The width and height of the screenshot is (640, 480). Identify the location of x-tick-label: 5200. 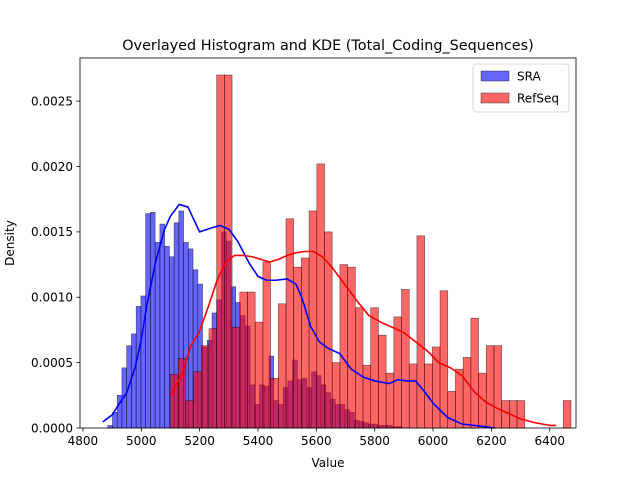
(199, 441).